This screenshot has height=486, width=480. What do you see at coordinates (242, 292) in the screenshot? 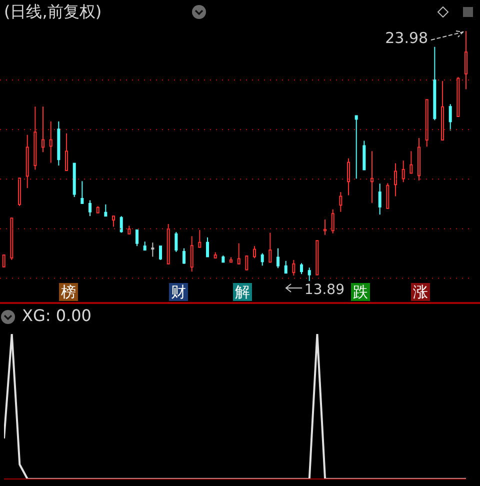
I see `text: 解` at bounding box center [242, 292].